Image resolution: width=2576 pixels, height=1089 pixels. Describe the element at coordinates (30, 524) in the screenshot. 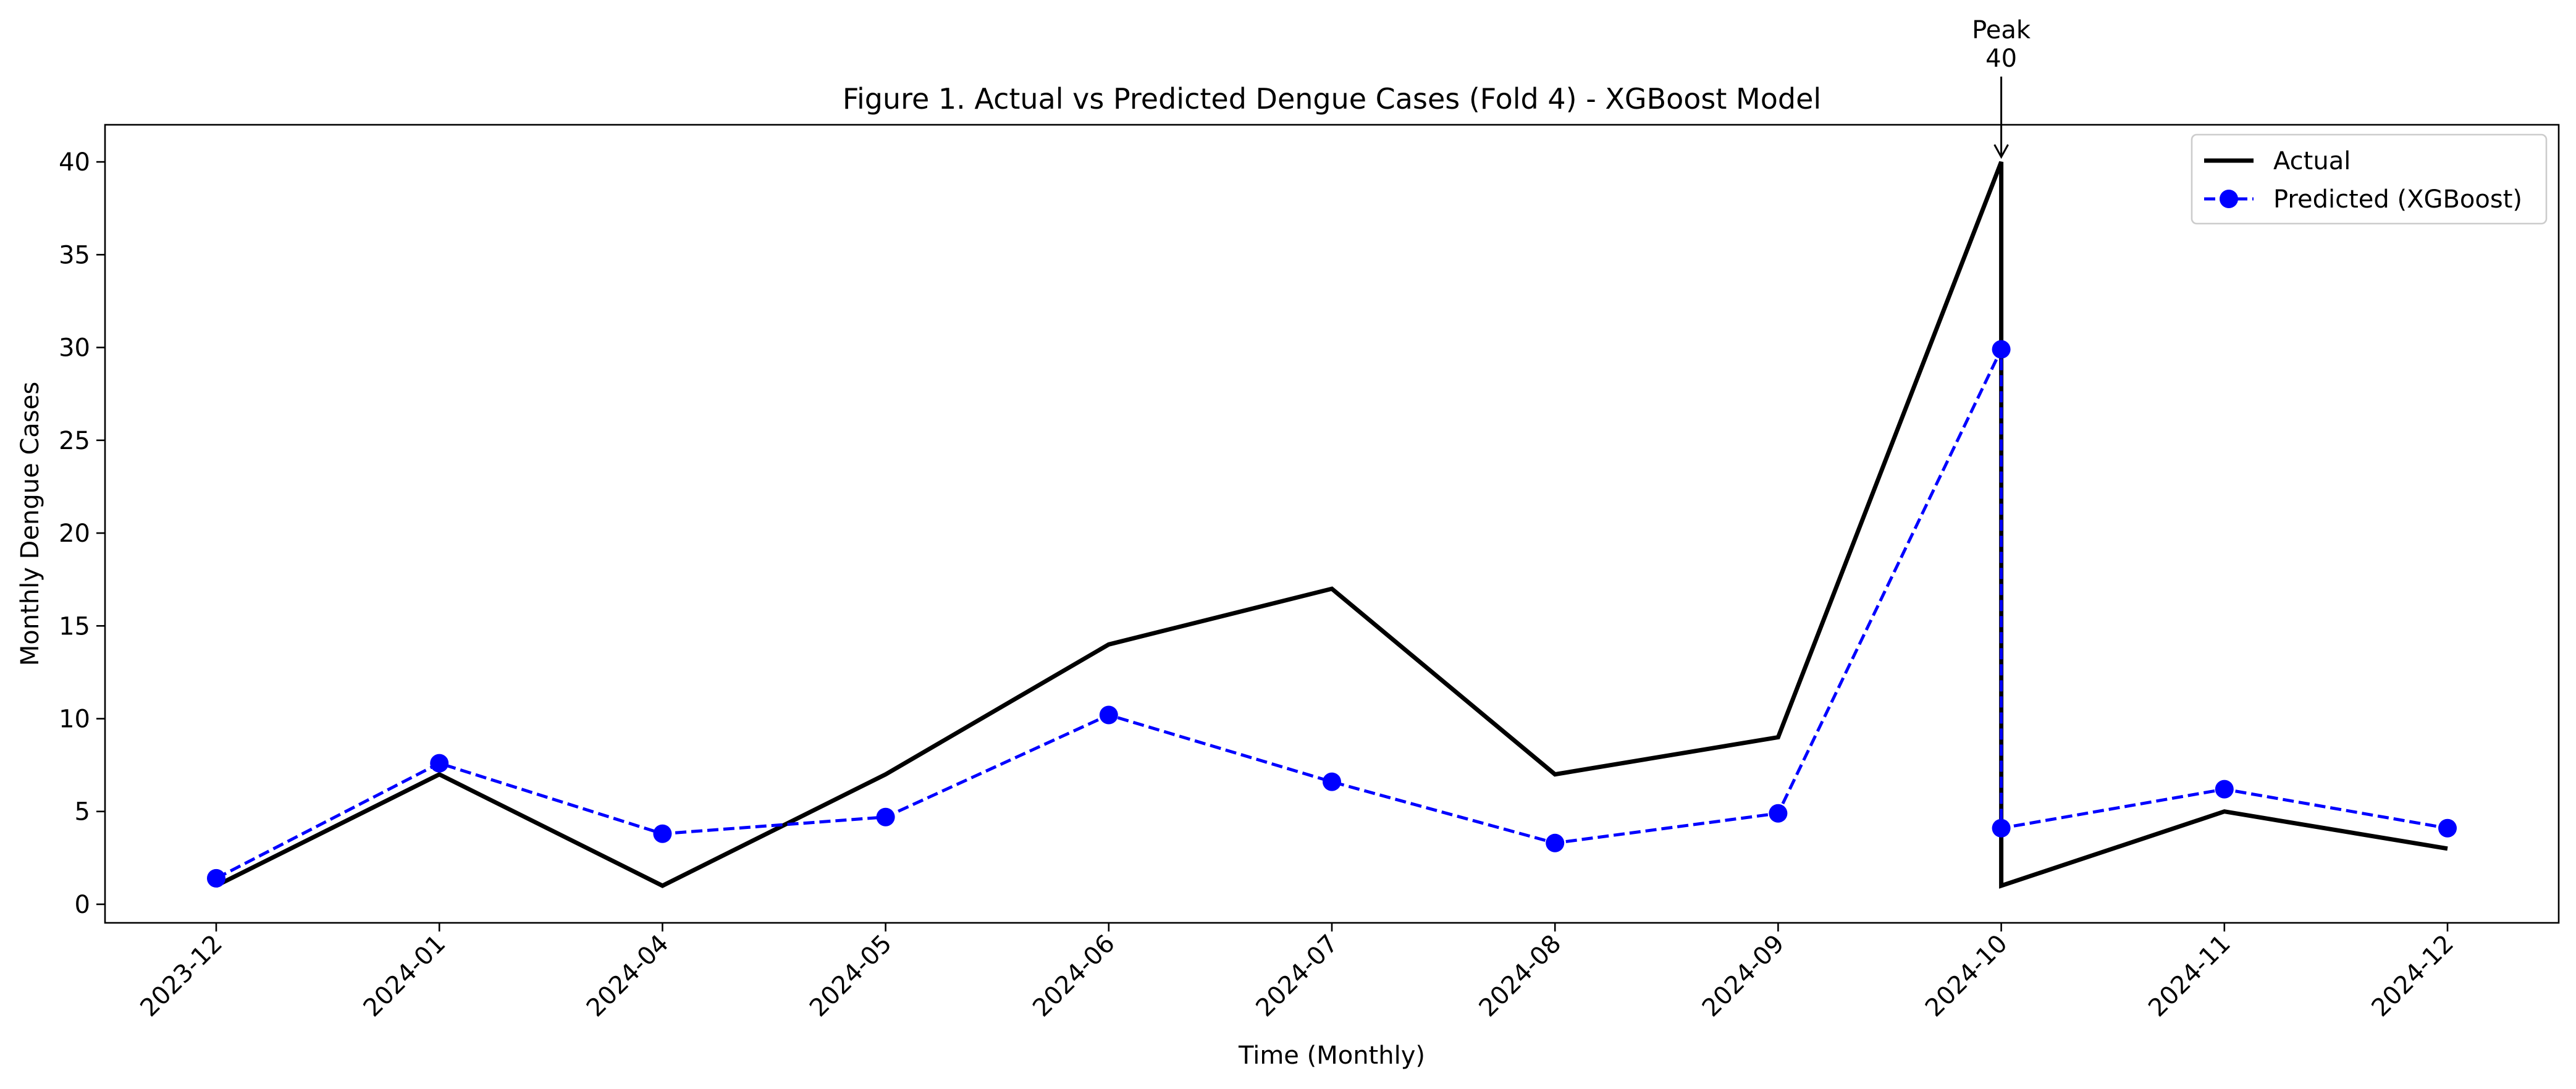

I see `y-axis-label: Monthly Dengue Cases` at that location.